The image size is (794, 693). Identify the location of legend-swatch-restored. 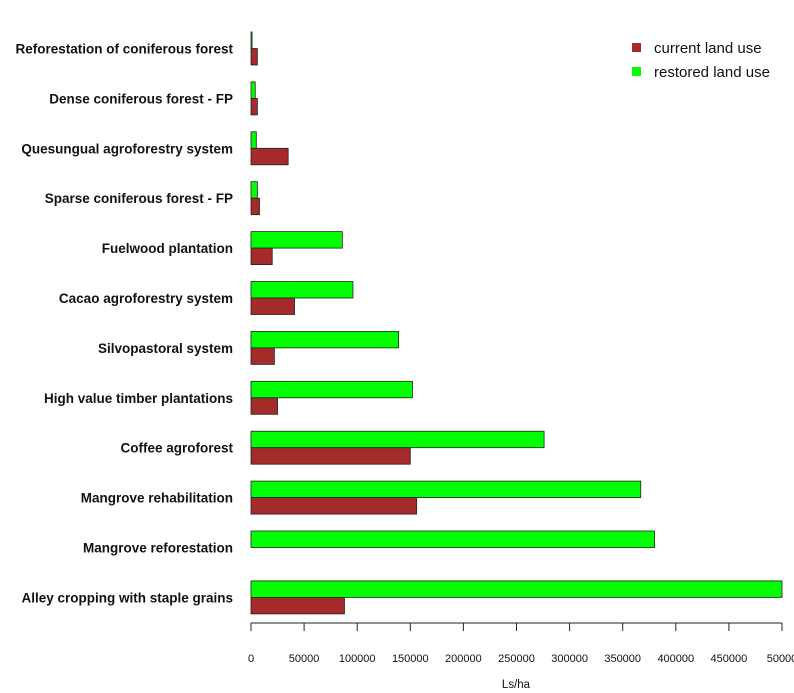
(636, 71).